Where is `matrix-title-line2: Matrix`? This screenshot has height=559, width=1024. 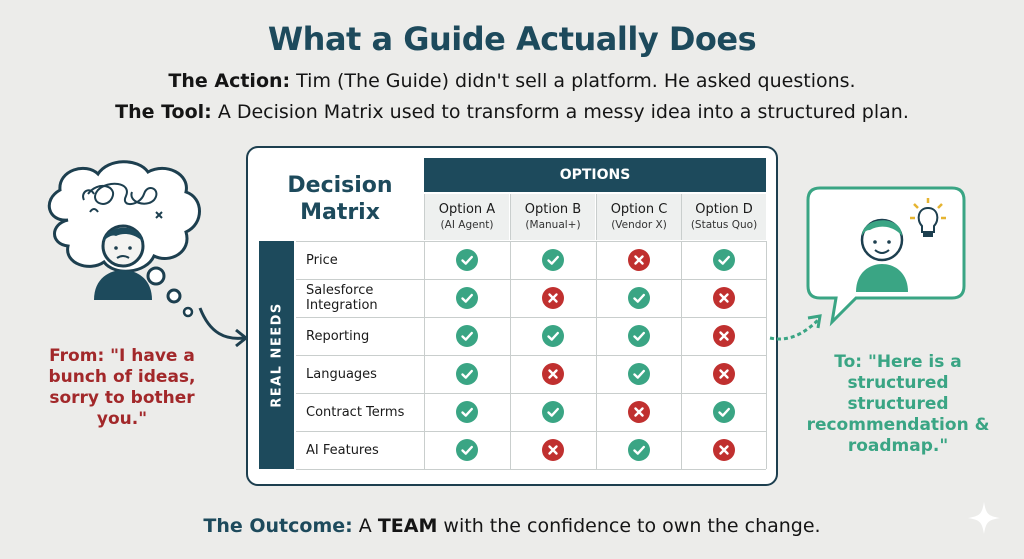
matrix-title-line2: Matrix is located at coordinates (340, 212).